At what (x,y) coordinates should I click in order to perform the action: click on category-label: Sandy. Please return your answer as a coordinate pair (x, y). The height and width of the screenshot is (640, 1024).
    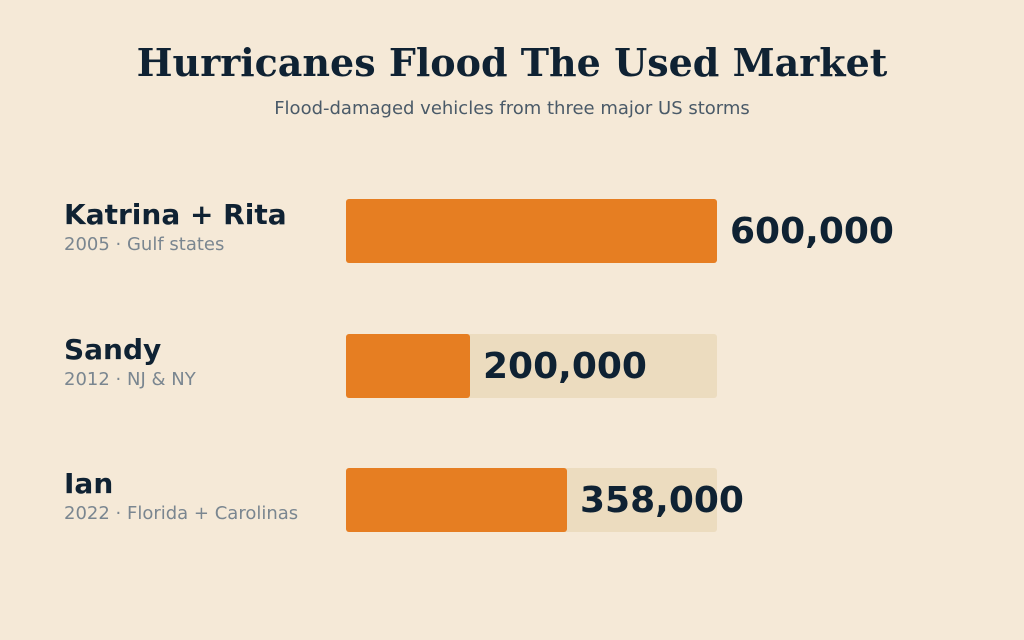
    Looking at the image, I should click on (113, 349).